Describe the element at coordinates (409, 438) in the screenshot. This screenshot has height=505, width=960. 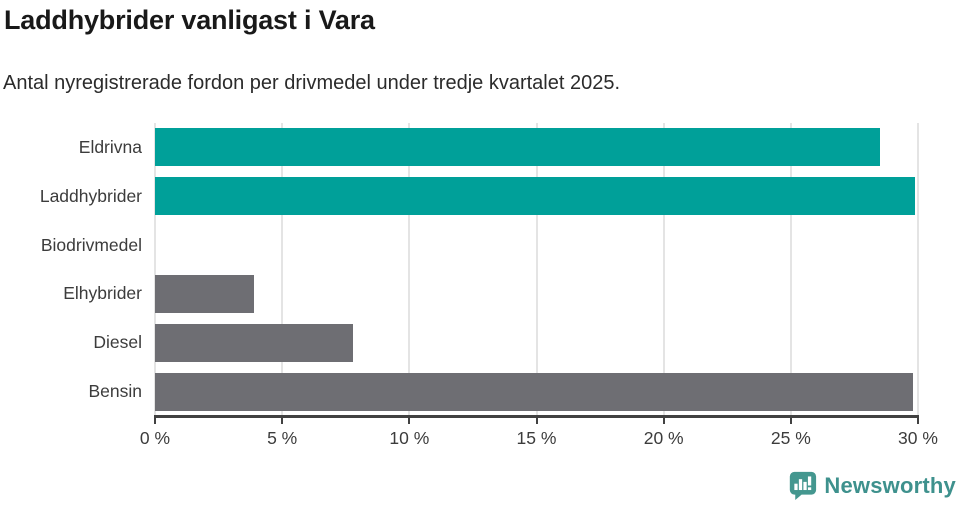
I see `axis-tick-label: 10 %` at that location.